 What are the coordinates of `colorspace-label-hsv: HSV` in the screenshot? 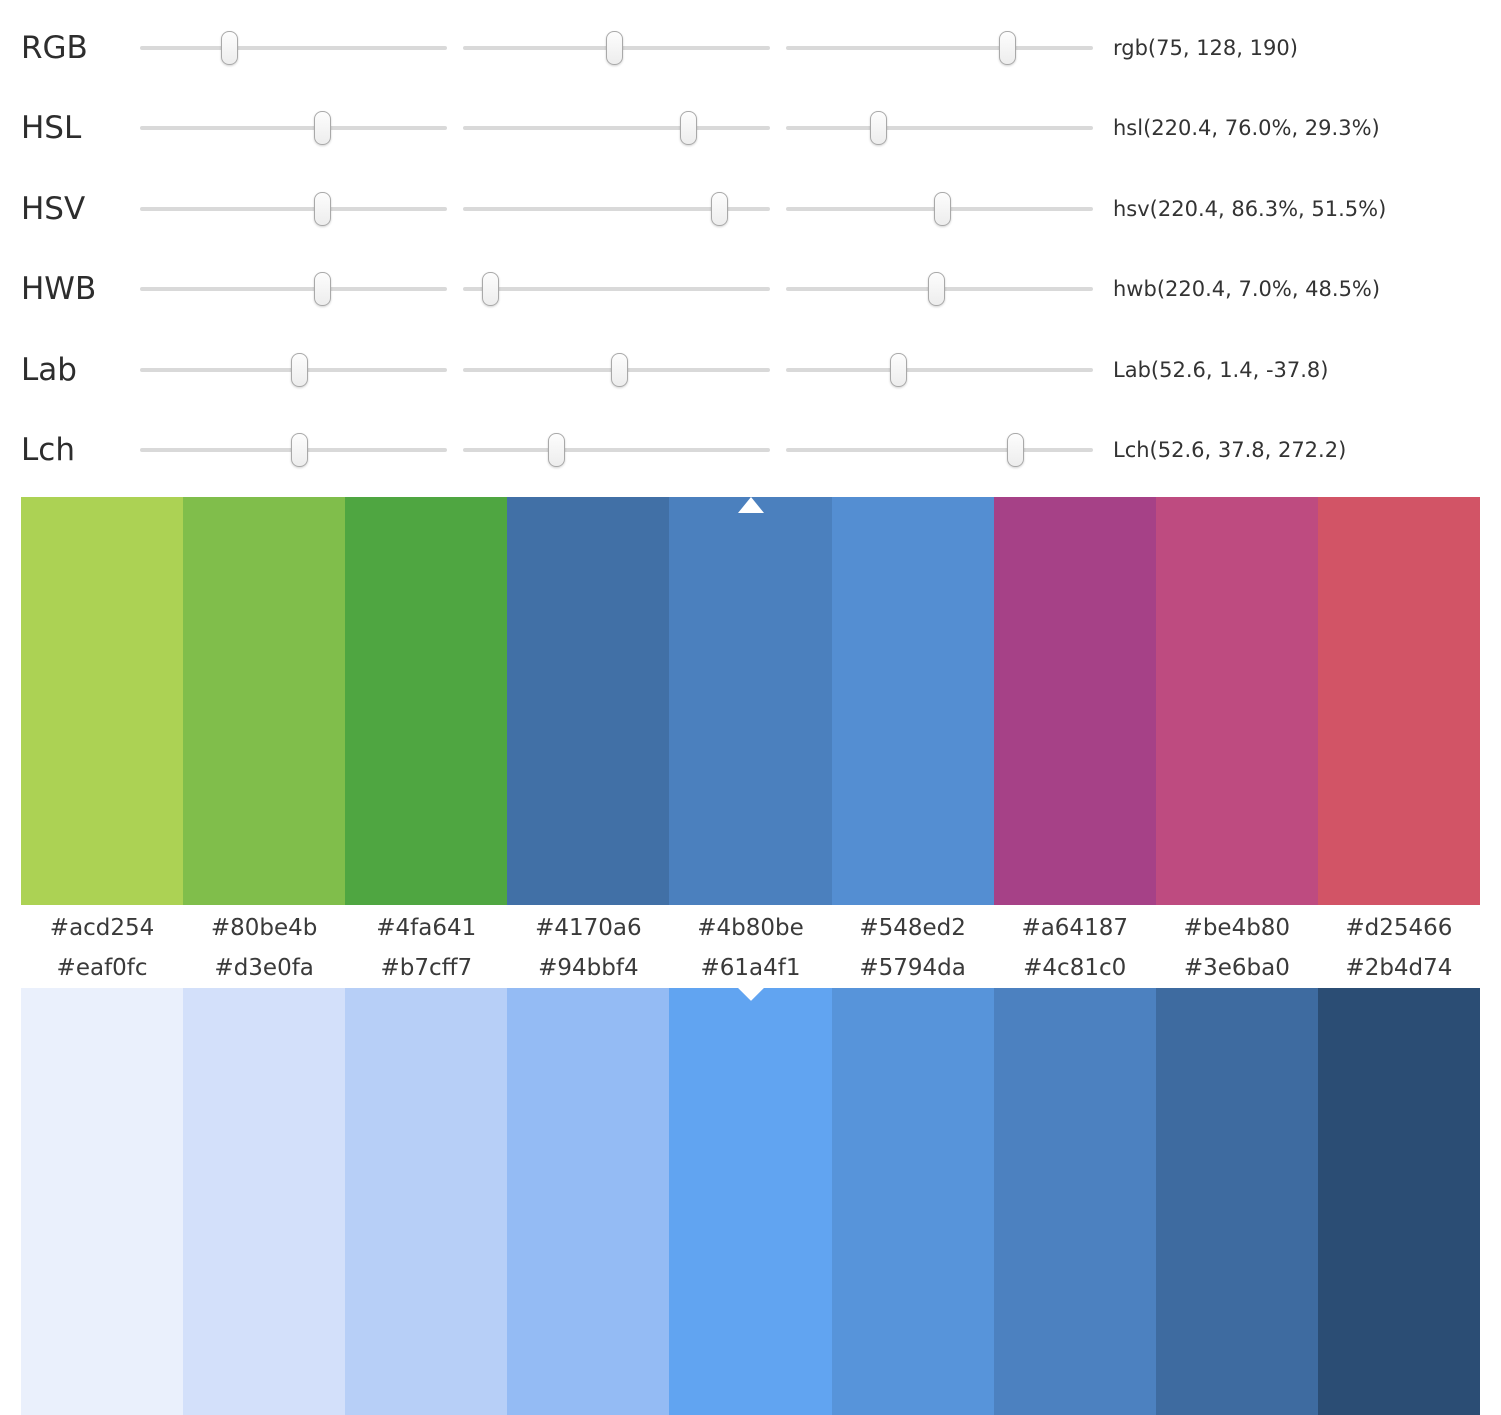 It's located at (53, 208).